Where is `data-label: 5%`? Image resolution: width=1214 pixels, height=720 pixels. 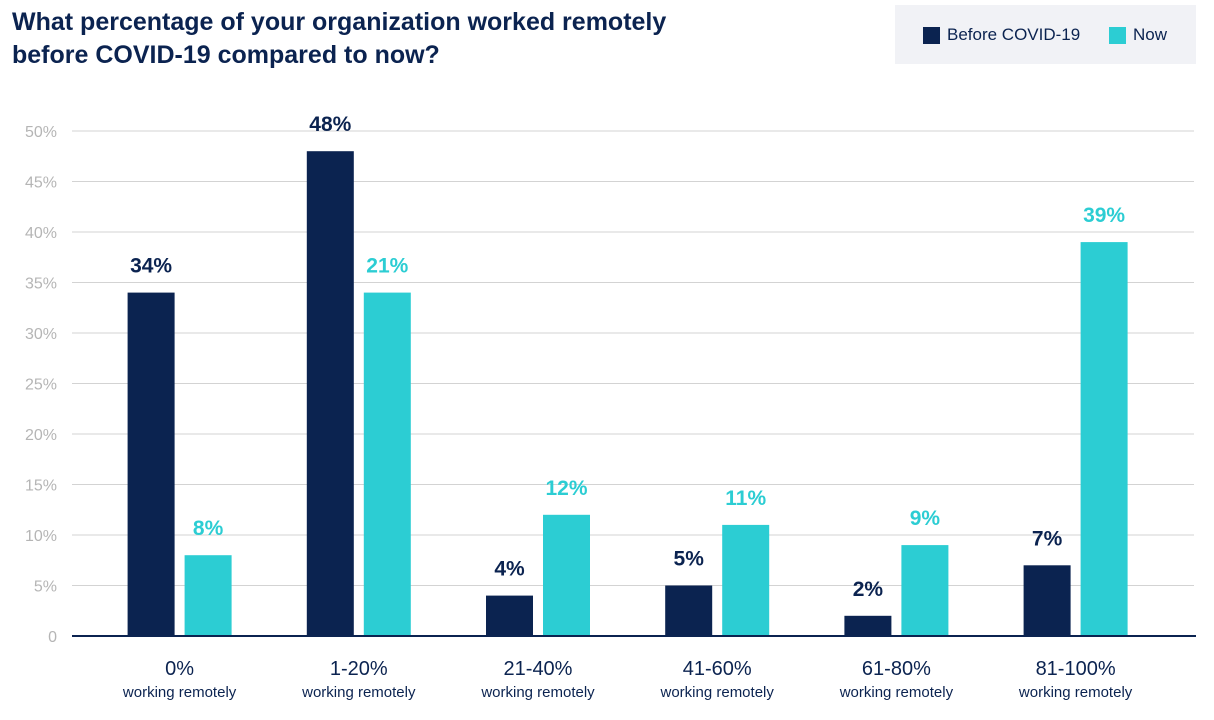 data-label: 5% is located at coordinates (689, 559).